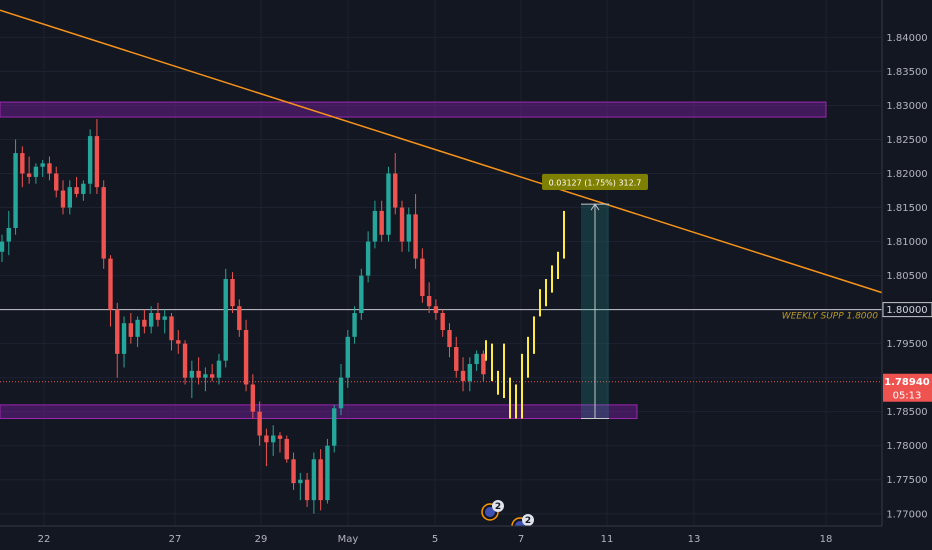 The height and width of the screenshot is (550, 932). Describe the element at coordinates (906, 38) in the screenshot. I see `price-tick-label: 1.84000` at that location.